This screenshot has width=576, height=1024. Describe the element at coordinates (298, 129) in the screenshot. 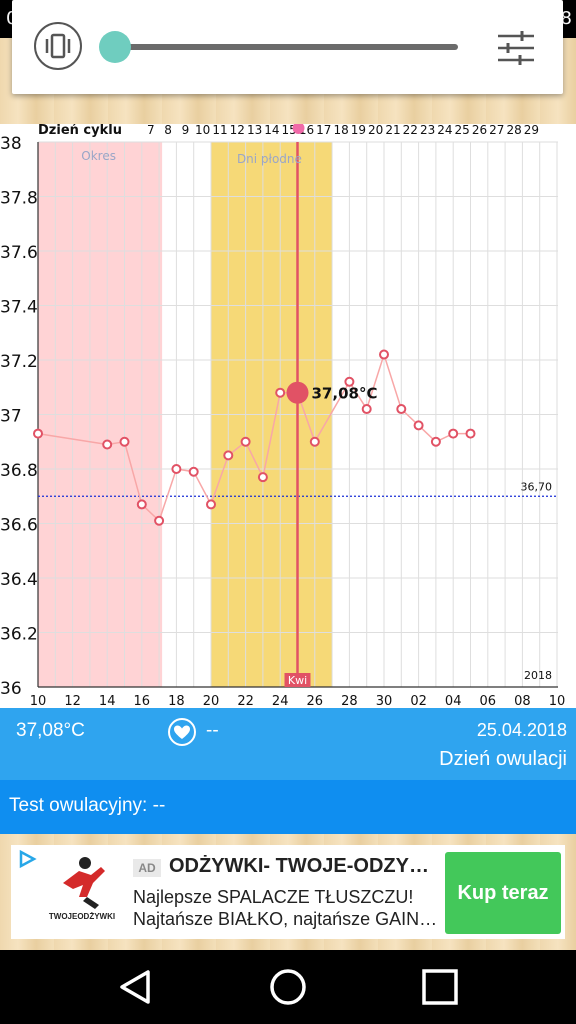

I see `ovulation-flower-icon` at that location.